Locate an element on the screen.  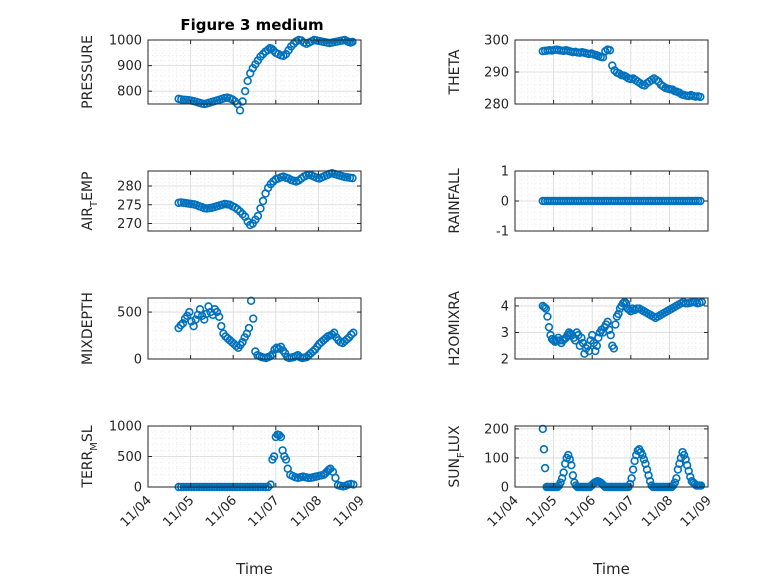
y-tick-label: 900 is located at coordinates (129, 66).